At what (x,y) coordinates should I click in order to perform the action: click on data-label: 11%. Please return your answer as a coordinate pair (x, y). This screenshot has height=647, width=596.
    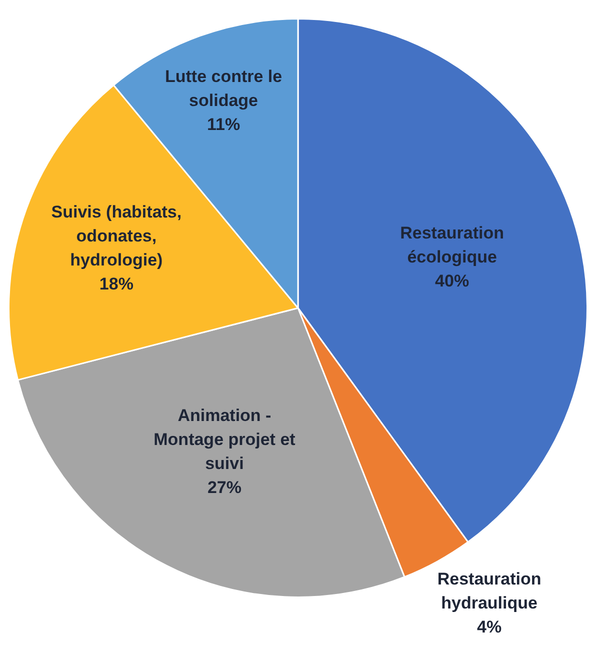
    Looking at the image, I should click on (223, 124).